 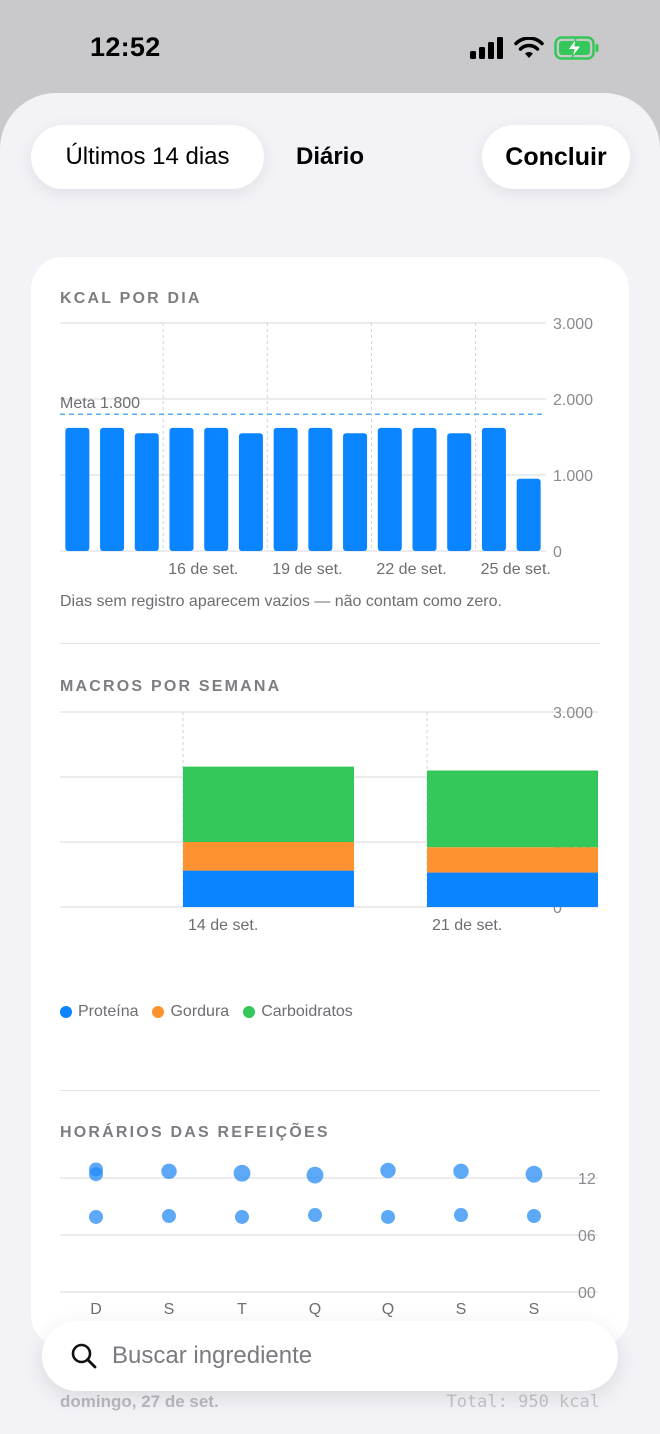 I want to click on day-total-label: Total: 950 kcal, so click(x=523, y=1402).